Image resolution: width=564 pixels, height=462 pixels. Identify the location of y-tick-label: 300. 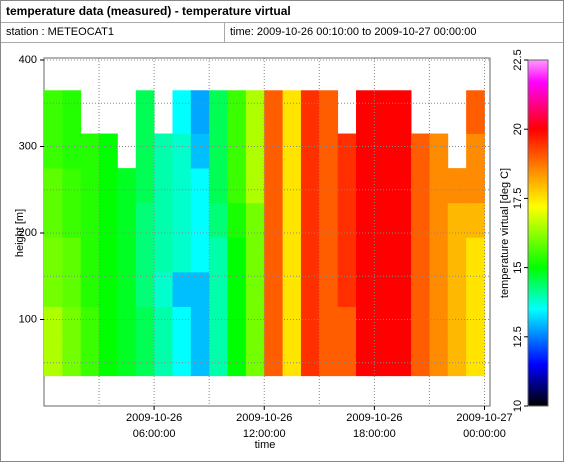
(28, 146).